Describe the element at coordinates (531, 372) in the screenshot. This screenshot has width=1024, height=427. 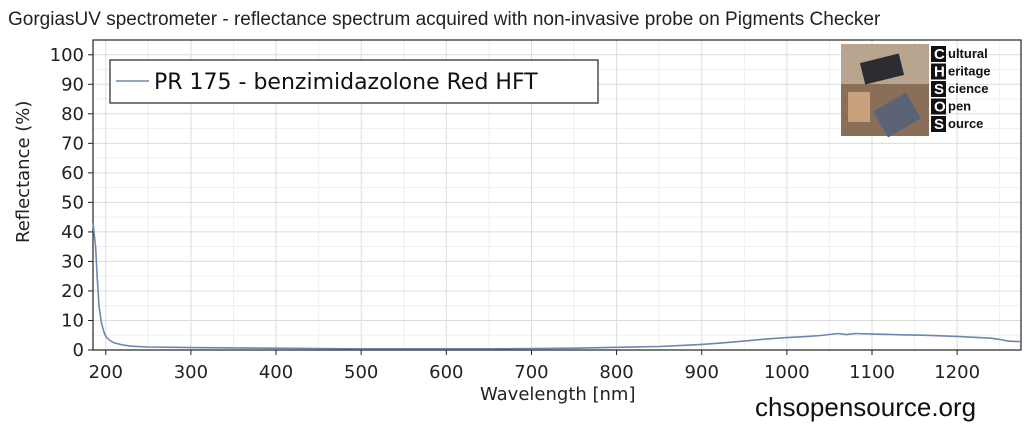
I see `x-tick-label: 700` at that location.